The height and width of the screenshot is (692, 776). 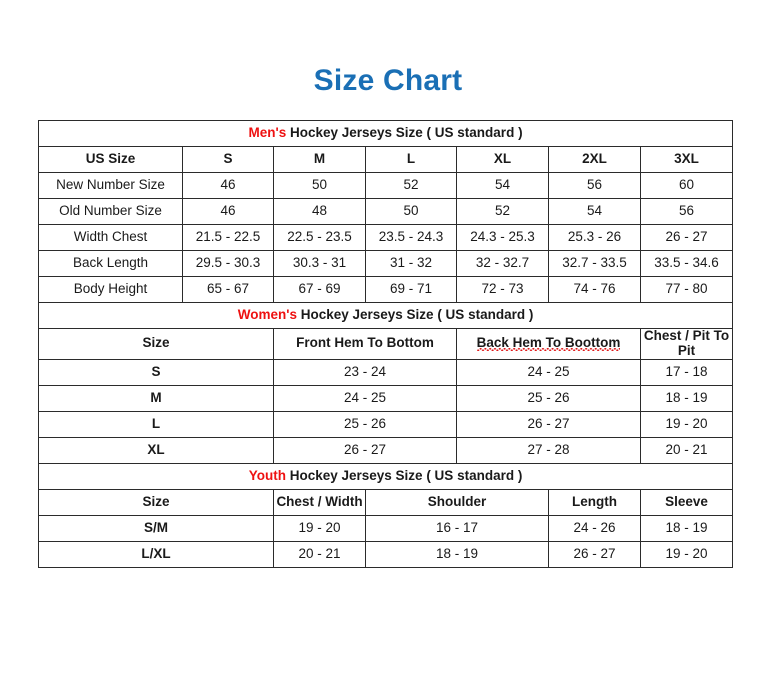 What do you see at coordinates (457, 554) in the screenshot?
I see `cell-youth-1-1: 18 - 19` at bounding box center [457, 554].